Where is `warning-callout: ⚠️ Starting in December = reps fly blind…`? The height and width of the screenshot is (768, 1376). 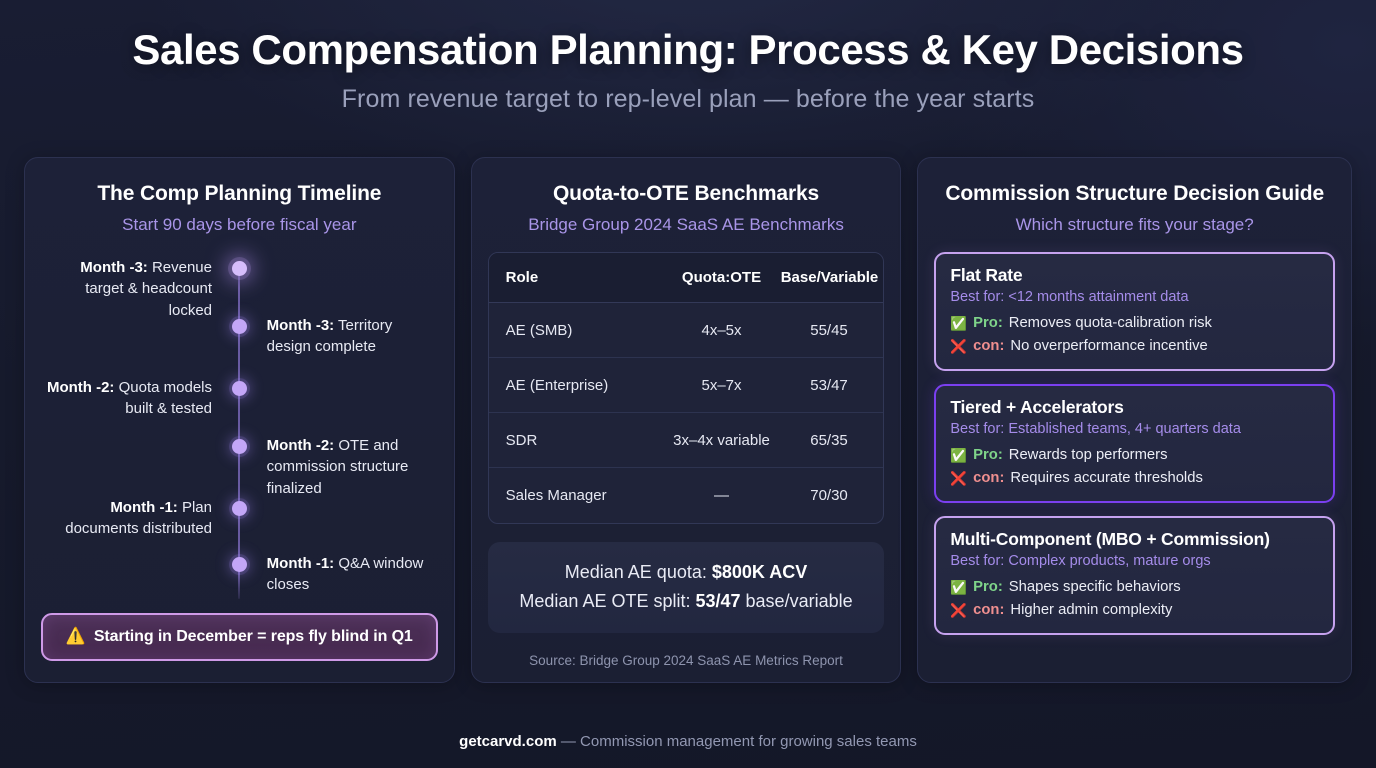
warning-callout: ⚠️ Starting in December = reps fly blind… is located at coordinates (239, 637).